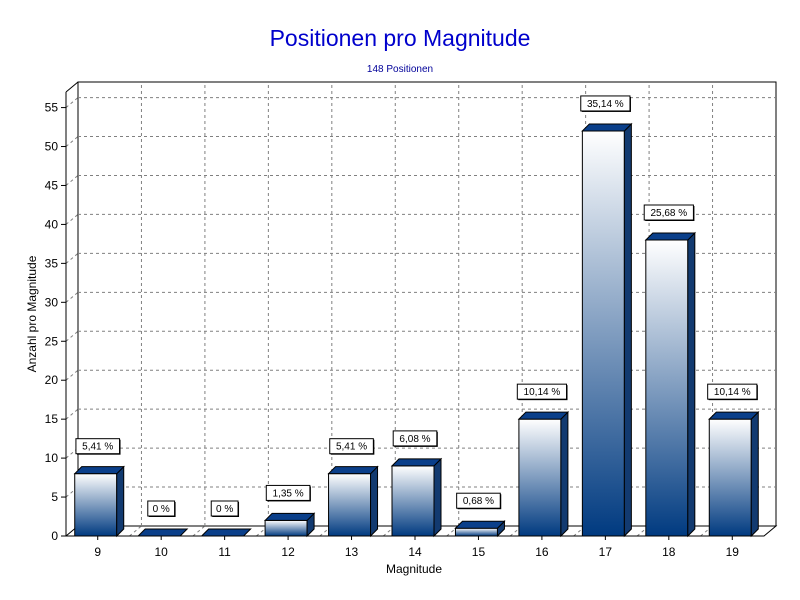  Describe the element at coordinates (52, 108) in the screenshot. I see `y-tick-label: 55` at that location.